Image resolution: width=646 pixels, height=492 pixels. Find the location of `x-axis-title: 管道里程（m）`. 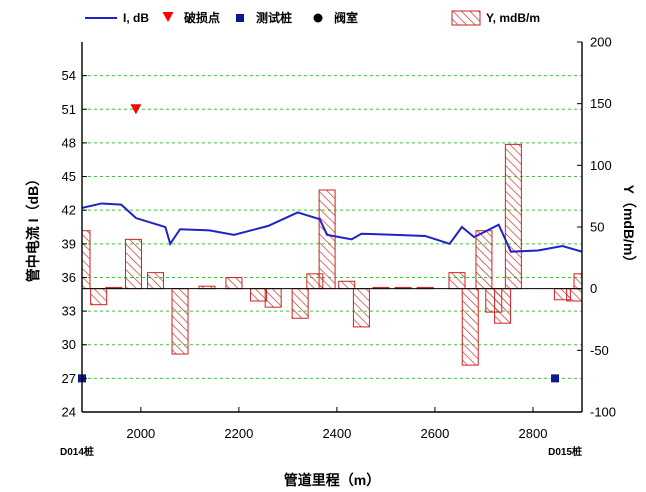

x-axis-title: 管道里程（m） is located at coordinates (332, 480).